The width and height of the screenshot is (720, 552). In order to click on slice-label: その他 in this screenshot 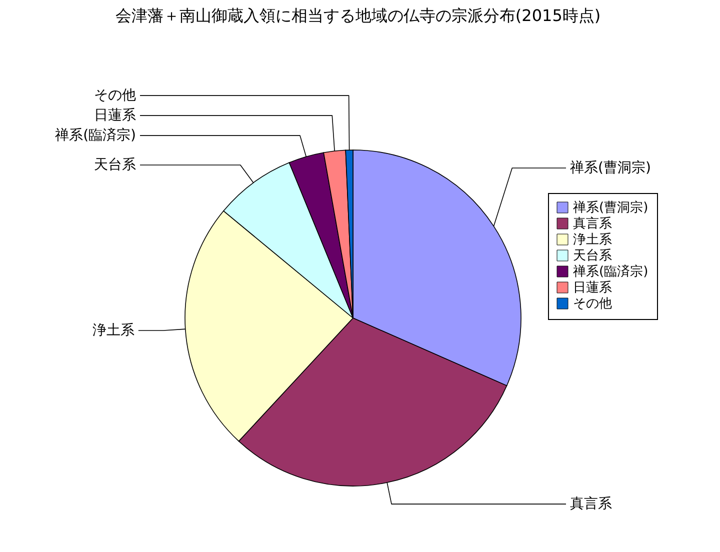, I will do `click(115, 96)`.